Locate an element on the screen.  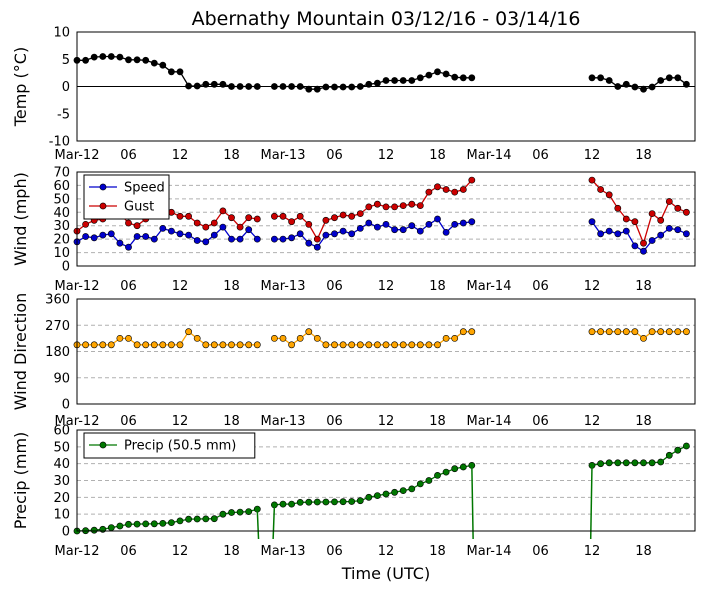
y-tick-label: 30 is located at coordinates (61, 481).